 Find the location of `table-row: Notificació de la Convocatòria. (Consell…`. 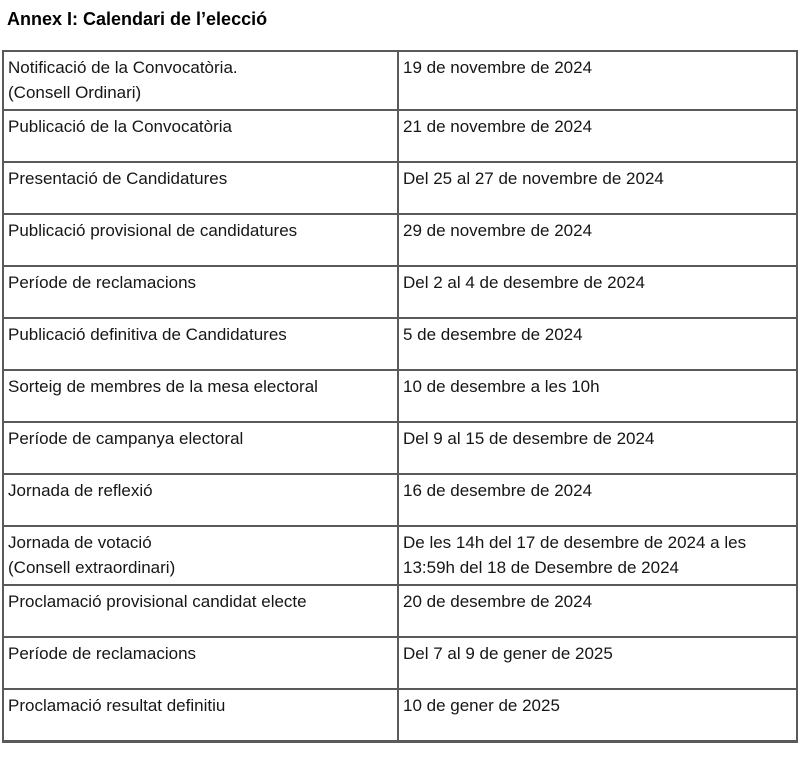

table-row: Notificació de la Convocatòria. (Consell… is located at coordinates (400, 81).